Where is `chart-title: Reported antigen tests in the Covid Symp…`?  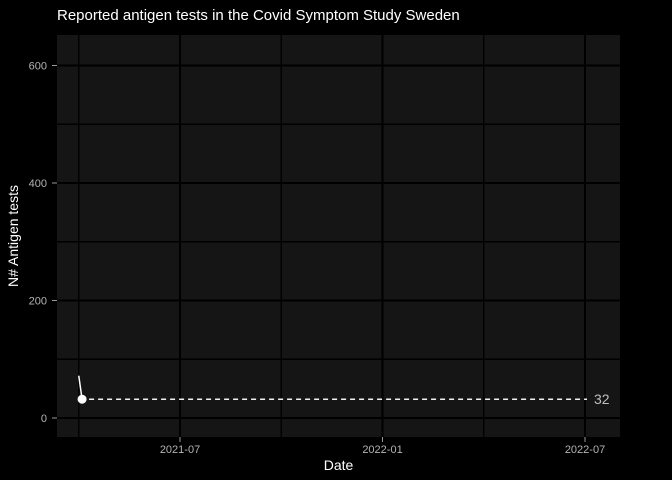 chart-title: Reported antigen tests in the Covid Symp… is located at coordinates (258, 15).